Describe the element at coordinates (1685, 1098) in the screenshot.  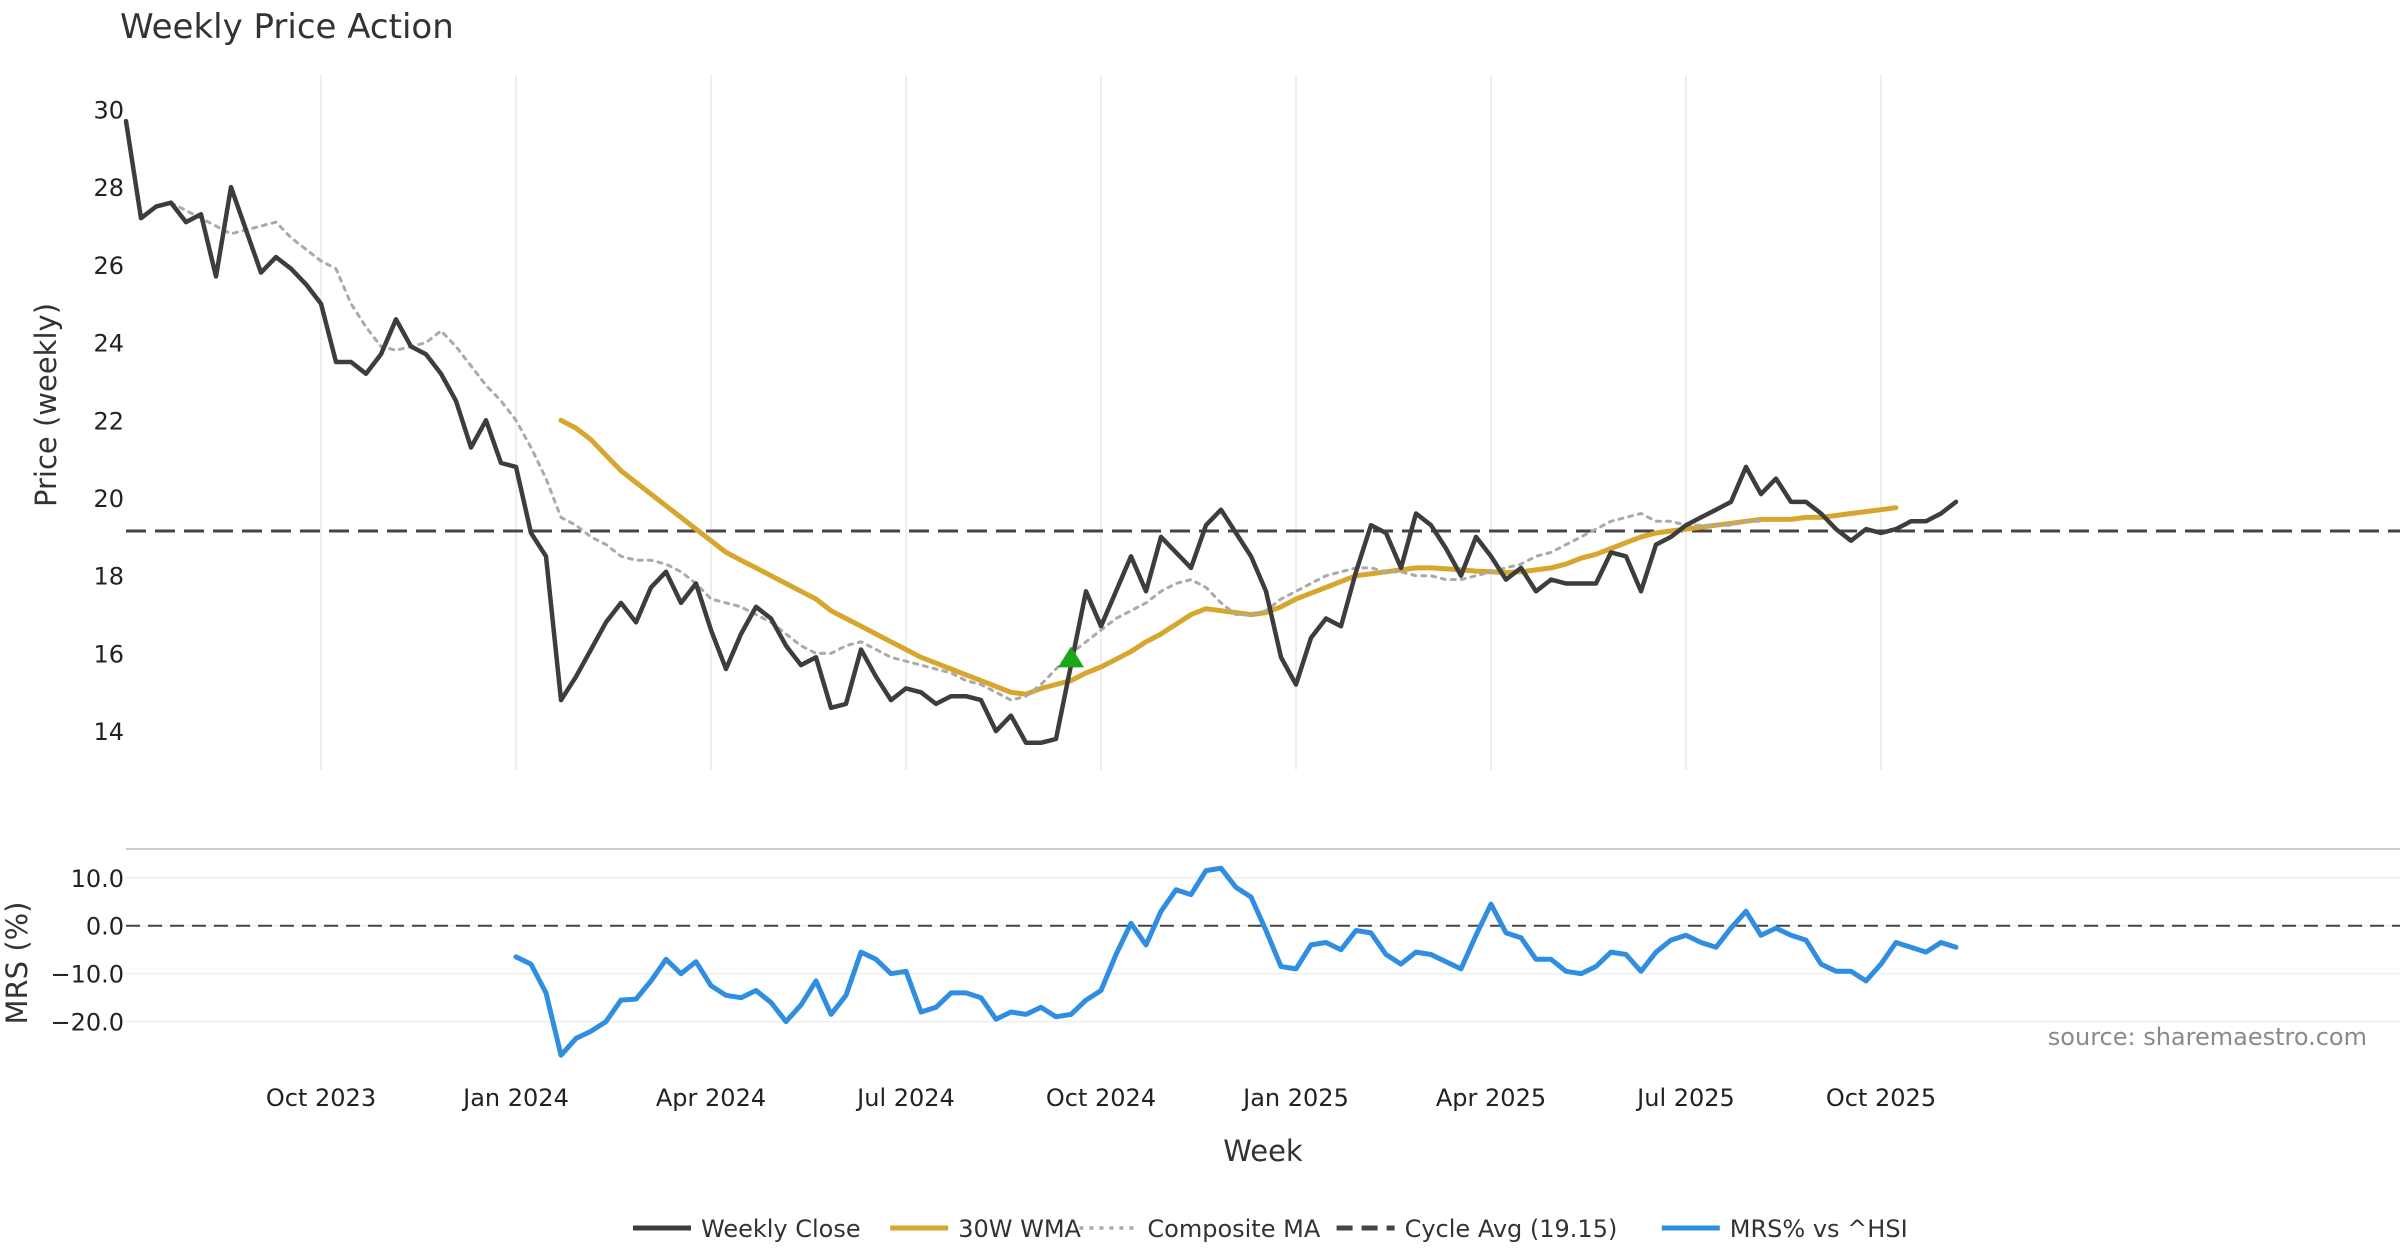
I see `x-tick-label: Jul 2025` at that location.